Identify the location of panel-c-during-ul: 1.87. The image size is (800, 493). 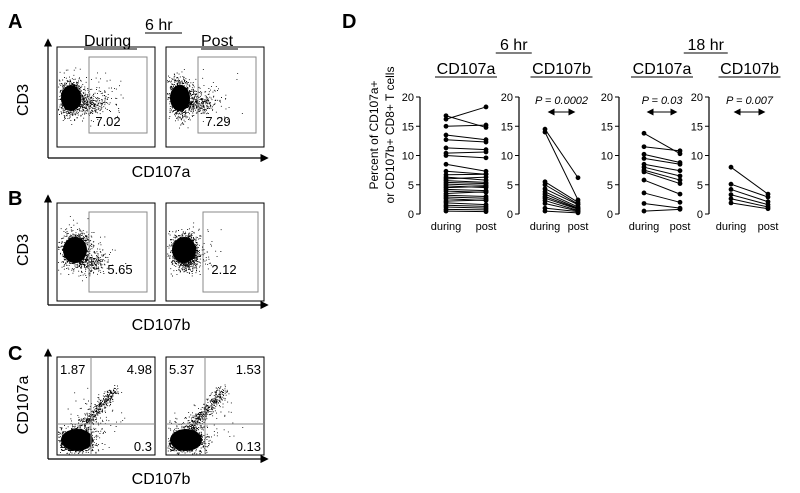
(72, 369).